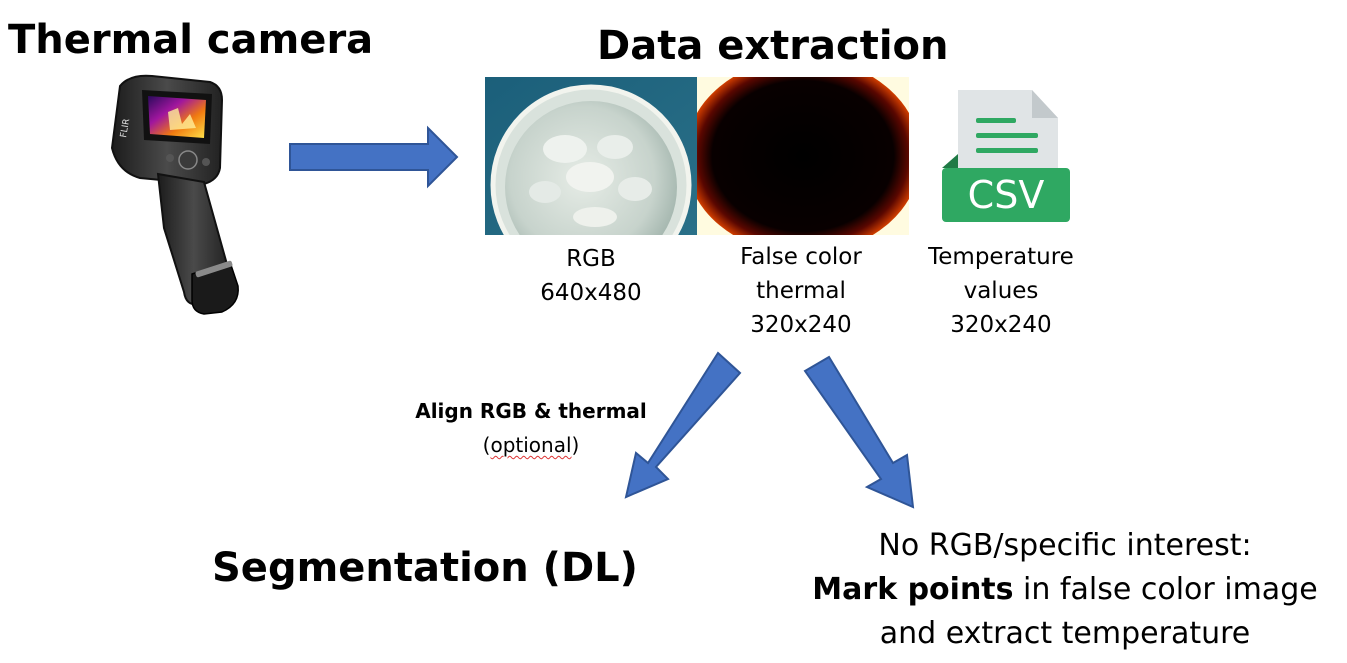 This screenshot has width=1347, height=663. What do you see at coordinates (591, 156) in the screenshot?
I see `rgb-photo` at bounding box center [591, 156].